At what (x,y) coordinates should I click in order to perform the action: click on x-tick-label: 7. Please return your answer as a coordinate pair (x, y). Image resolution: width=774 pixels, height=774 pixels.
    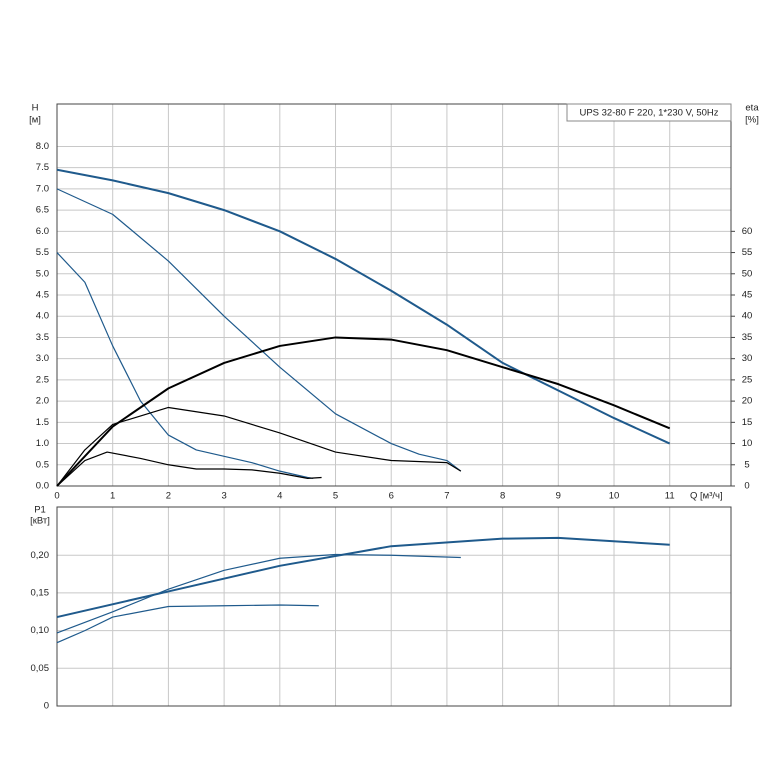
    Looking at the image, I should click on (446, 496).